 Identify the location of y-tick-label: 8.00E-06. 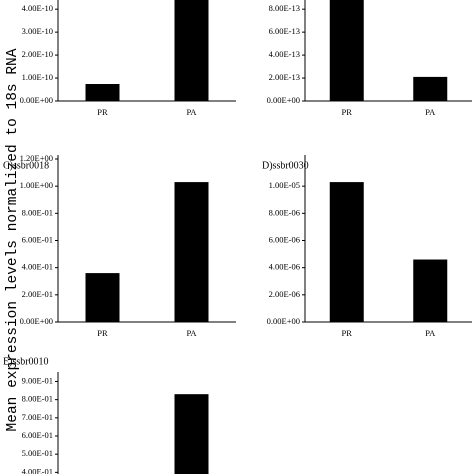
(284, 212).